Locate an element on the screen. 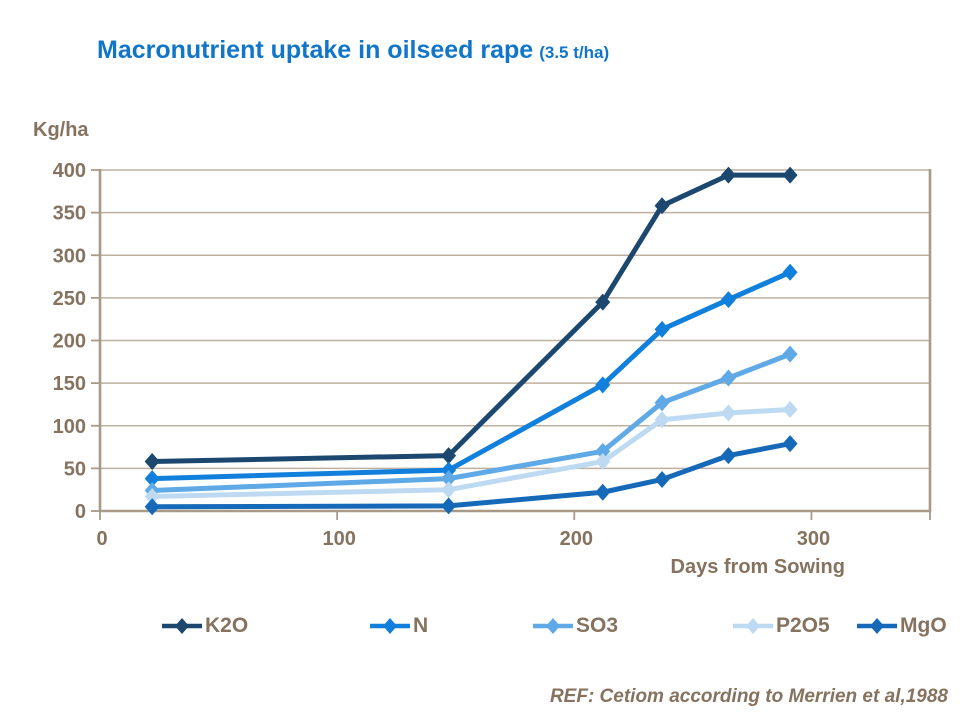  legend-item-mgo: MgO is located at coordinates (901, 626).